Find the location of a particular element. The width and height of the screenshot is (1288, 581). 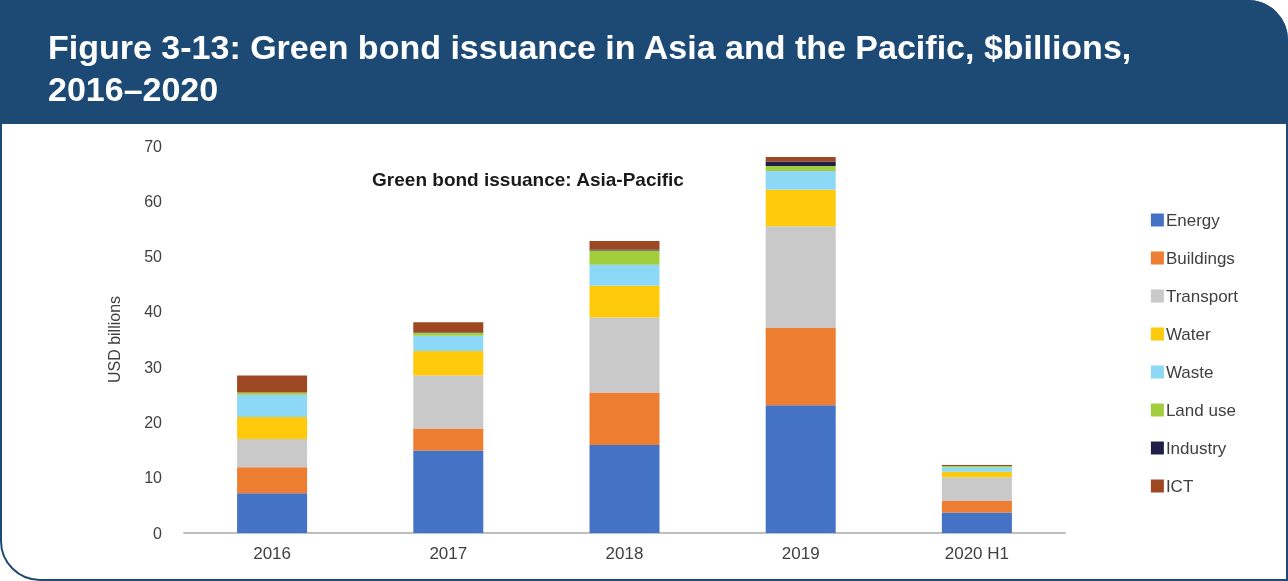

text: Green bond issuance: Asia-Pacific is located at coordinates (528, 179).